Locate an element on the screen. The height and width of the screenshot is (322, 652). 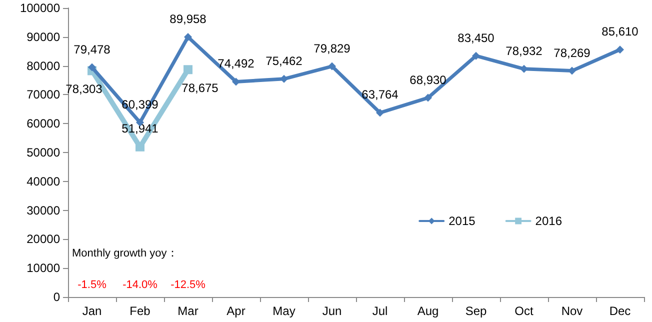
data-label: 89,958 is located at coordinates (188, 19).